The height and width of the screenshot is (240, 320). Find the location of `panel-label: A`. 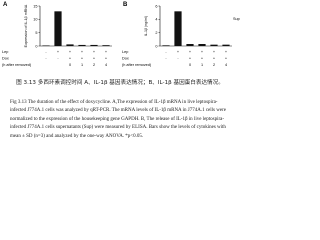

panel-label: A is located at coordinates (5, 5).